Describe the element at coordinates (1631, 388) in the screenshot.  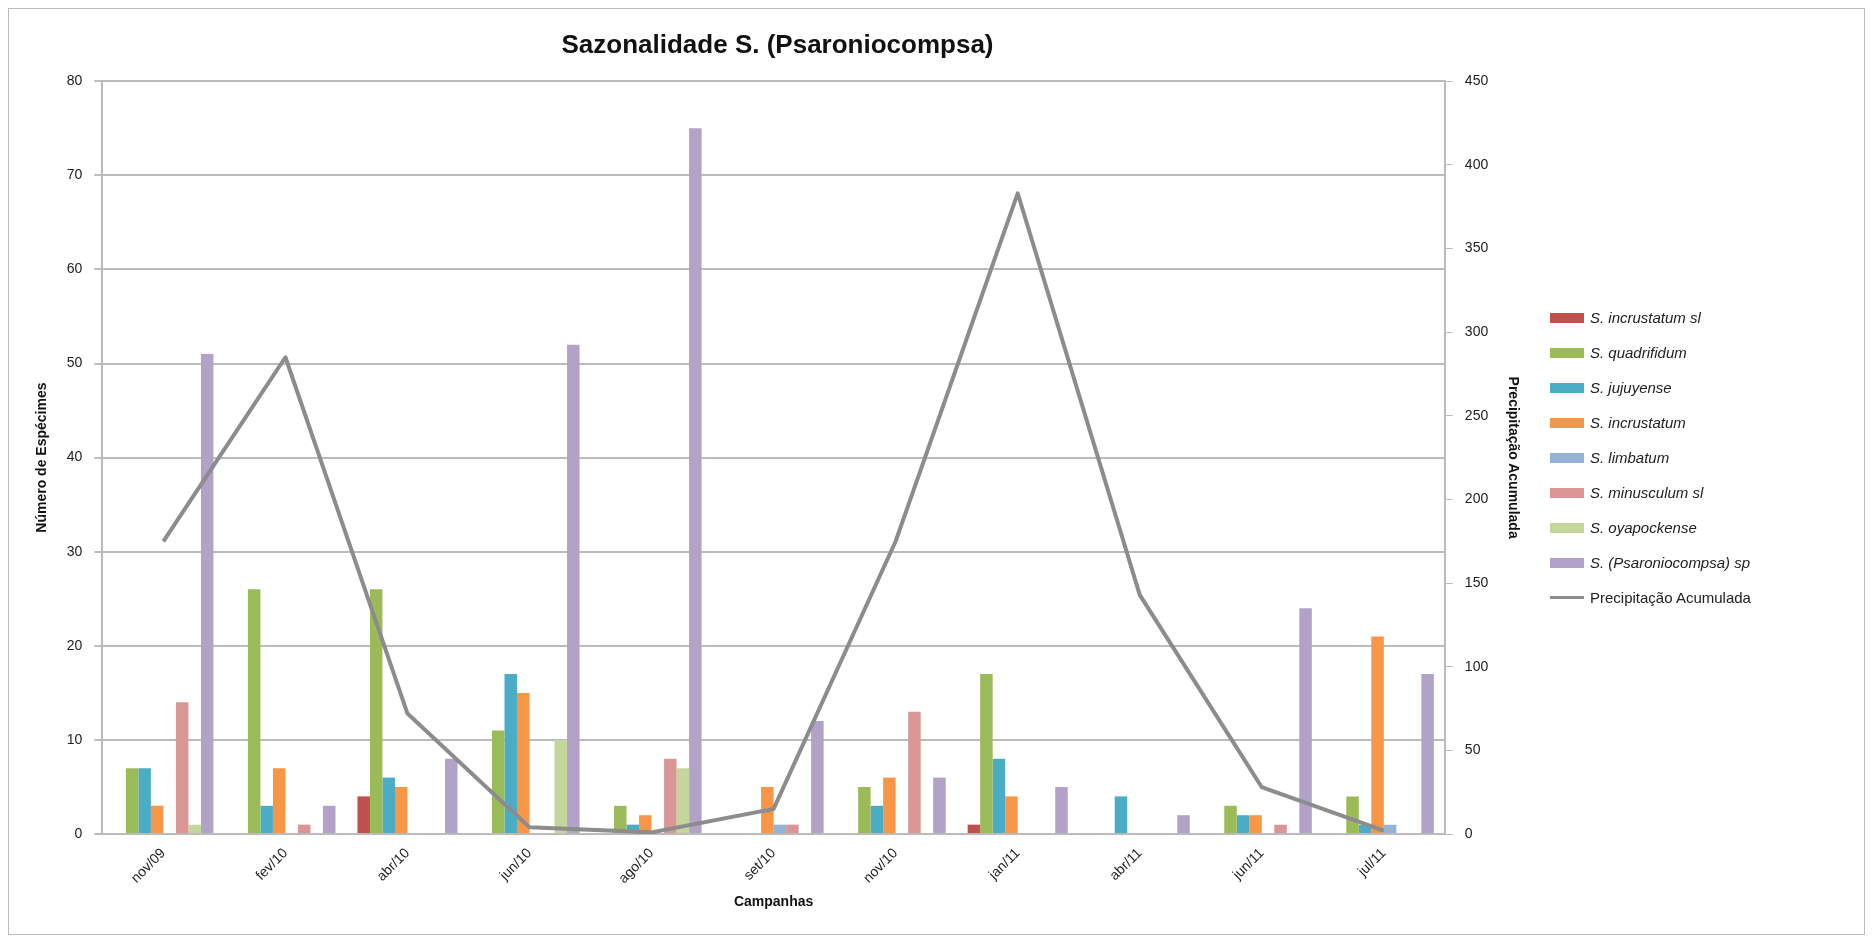
I see `legend-label: S. jujuyense` at that location.